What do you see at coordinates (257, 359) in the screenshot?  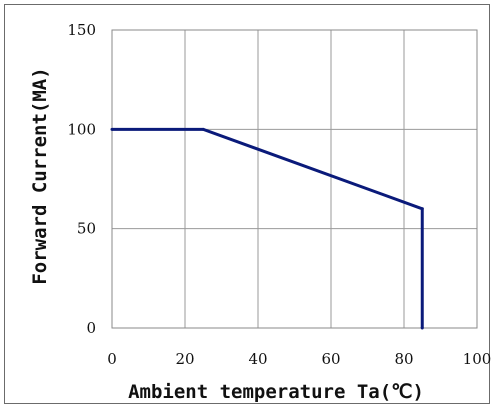 I see `x-tick-label: 40` at bounding box center [257, 359].